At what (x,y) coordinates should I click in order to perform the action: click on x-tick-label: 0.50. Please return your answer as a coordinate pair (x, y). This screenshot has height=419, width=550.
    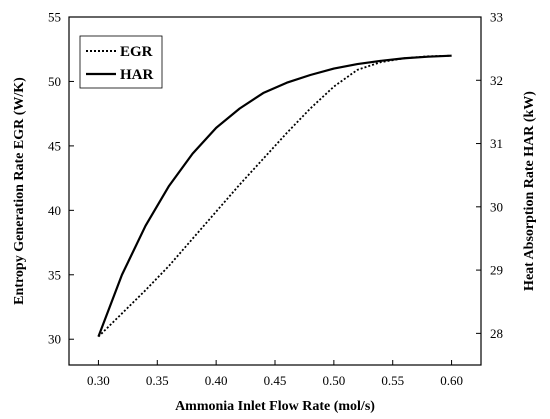
    Looking at the image, I should click on (333, 380).